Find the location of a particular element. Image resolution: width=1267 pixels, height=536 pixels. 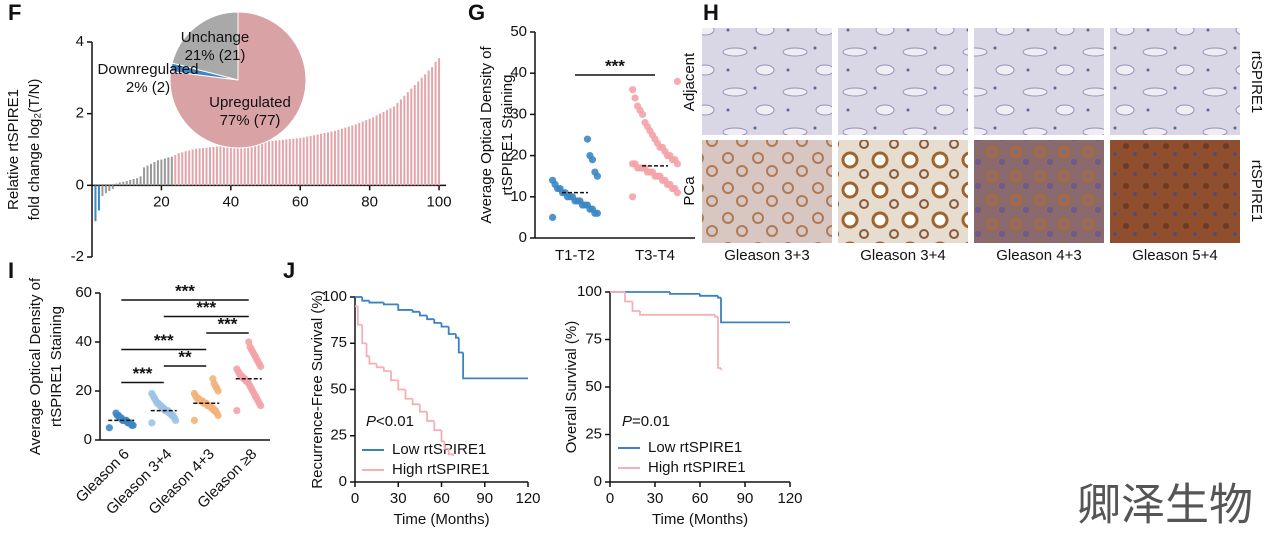

x-tick-label: T3-T4 is located at coordinates (655, 255).